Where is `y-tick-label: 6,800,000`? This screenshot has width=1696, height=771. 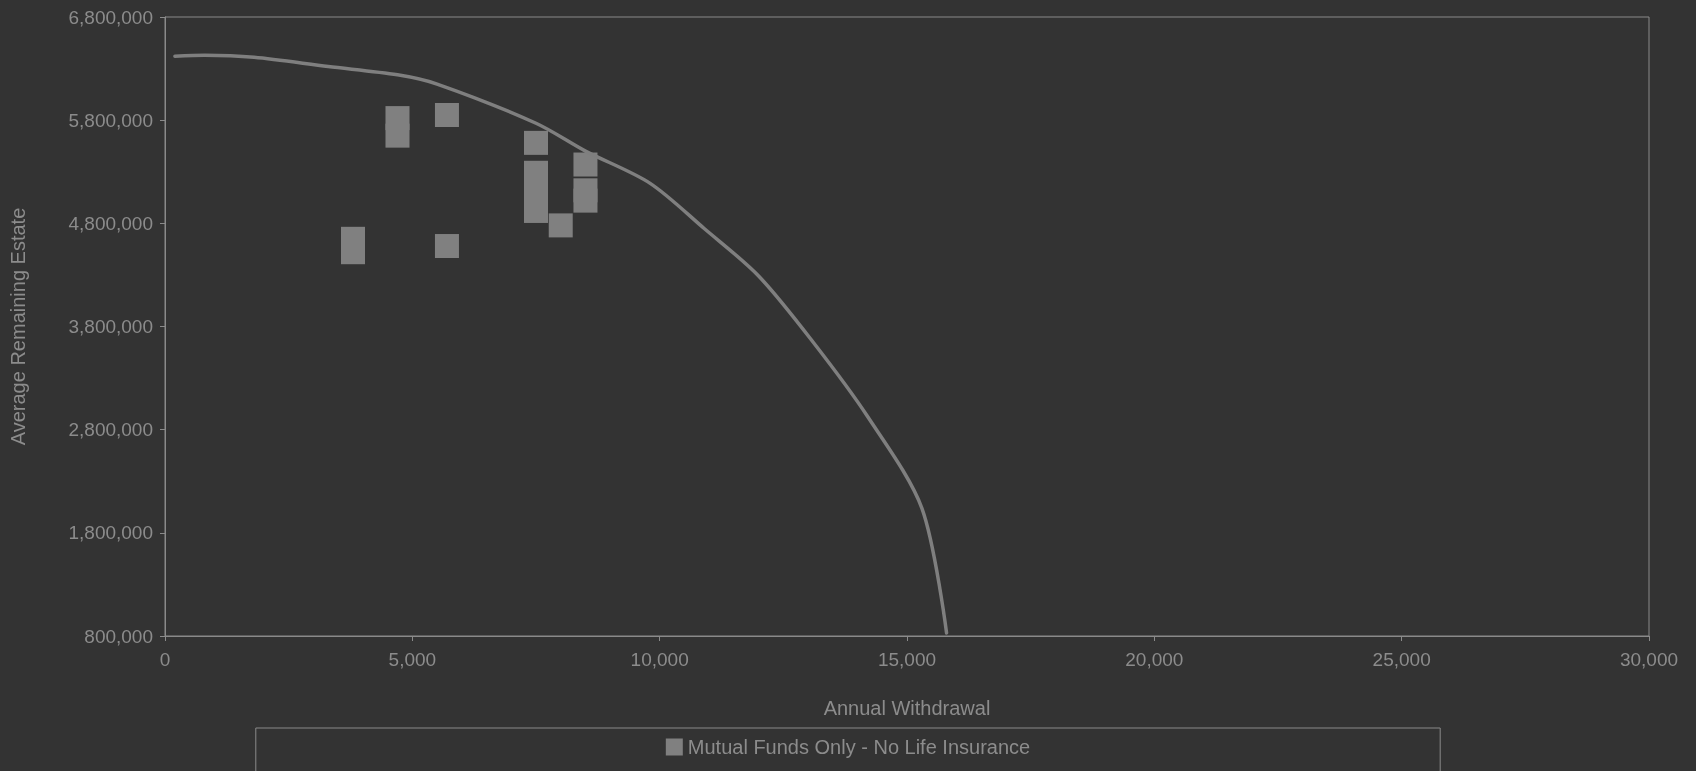 y-tick-label: 6,800,000 is located at coordinates (110, 17).